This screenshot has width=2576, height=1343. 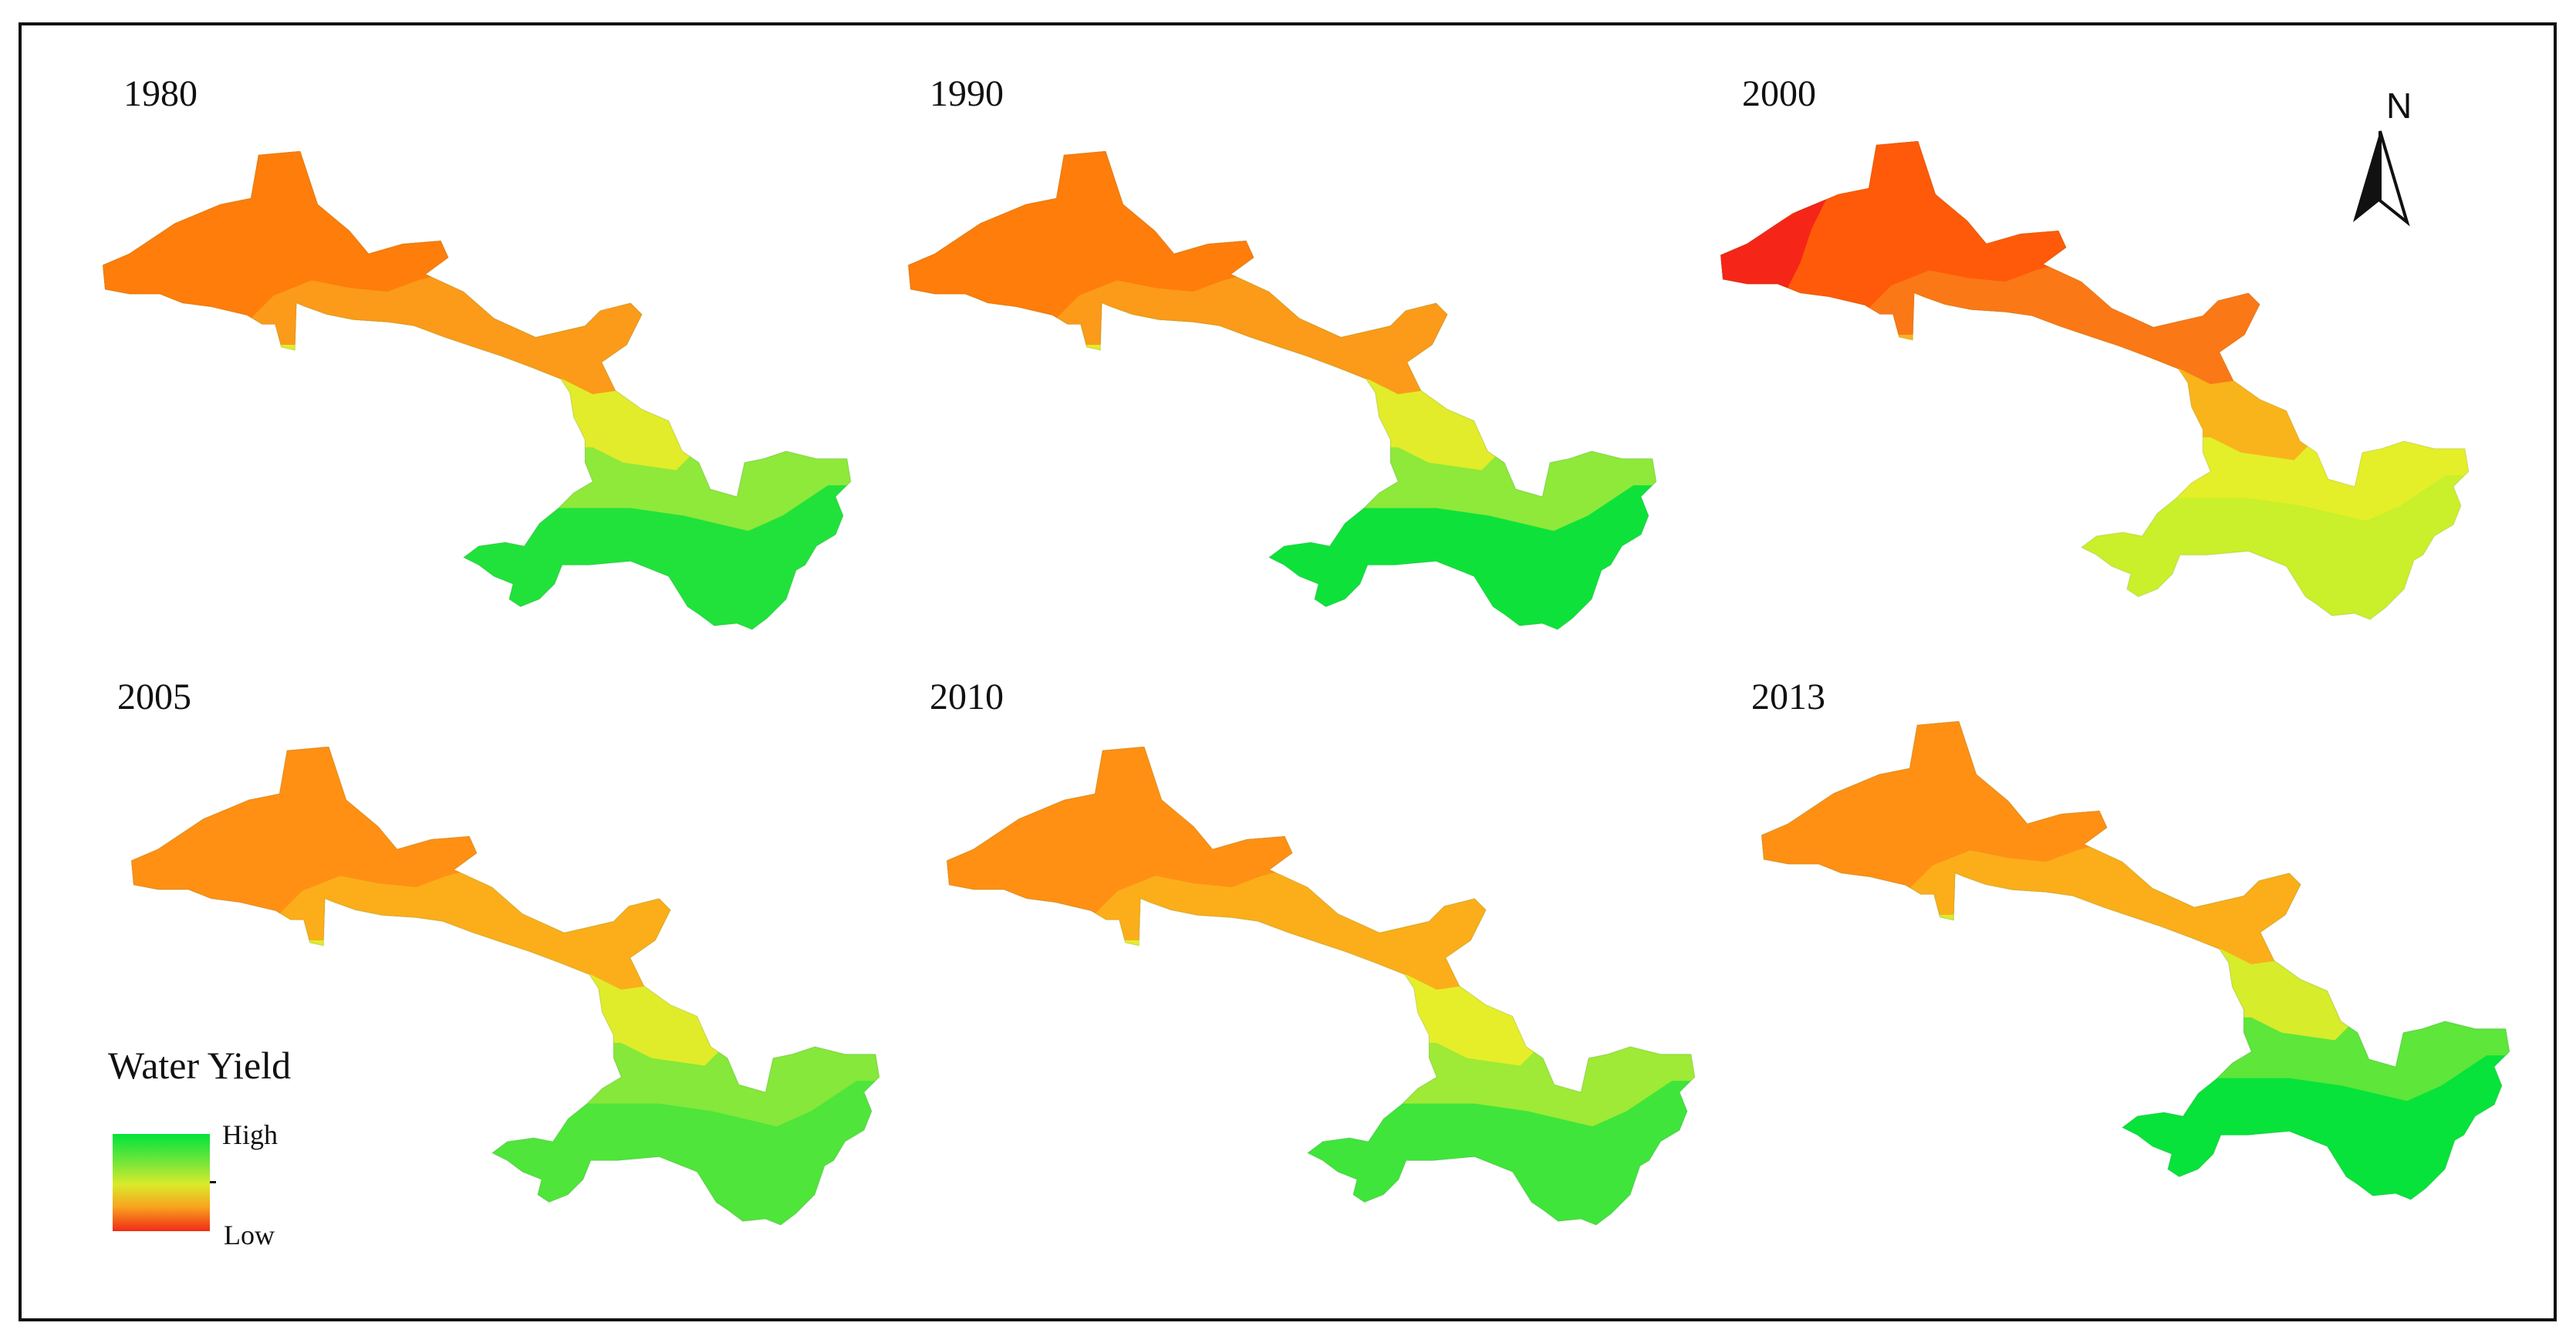 I want to click on legend-low-label: Low, so click(x=249, y=1235).